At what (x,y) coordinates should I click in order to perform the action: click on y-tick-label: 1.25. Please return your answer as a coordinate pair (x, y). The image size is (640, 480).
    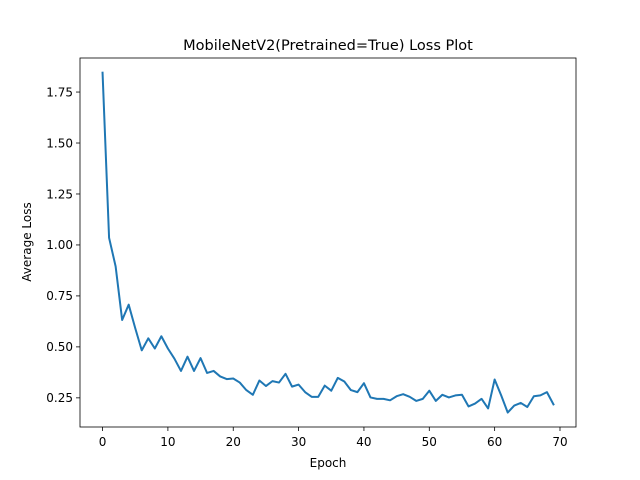
    Looking at the image, I should click on (59, 194).